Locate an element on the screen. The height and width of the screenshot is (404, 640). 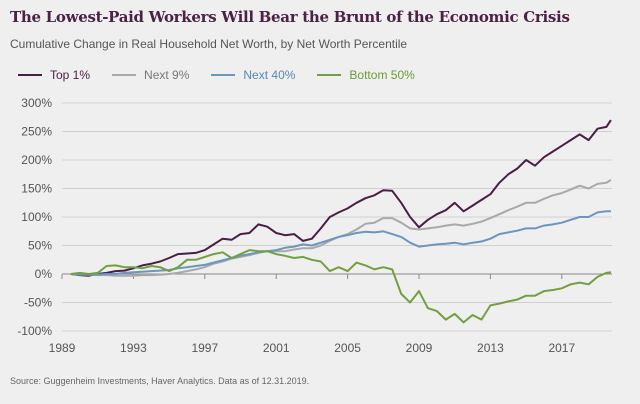
x-tick-label: 2017 is located at coordinates (561, 348).